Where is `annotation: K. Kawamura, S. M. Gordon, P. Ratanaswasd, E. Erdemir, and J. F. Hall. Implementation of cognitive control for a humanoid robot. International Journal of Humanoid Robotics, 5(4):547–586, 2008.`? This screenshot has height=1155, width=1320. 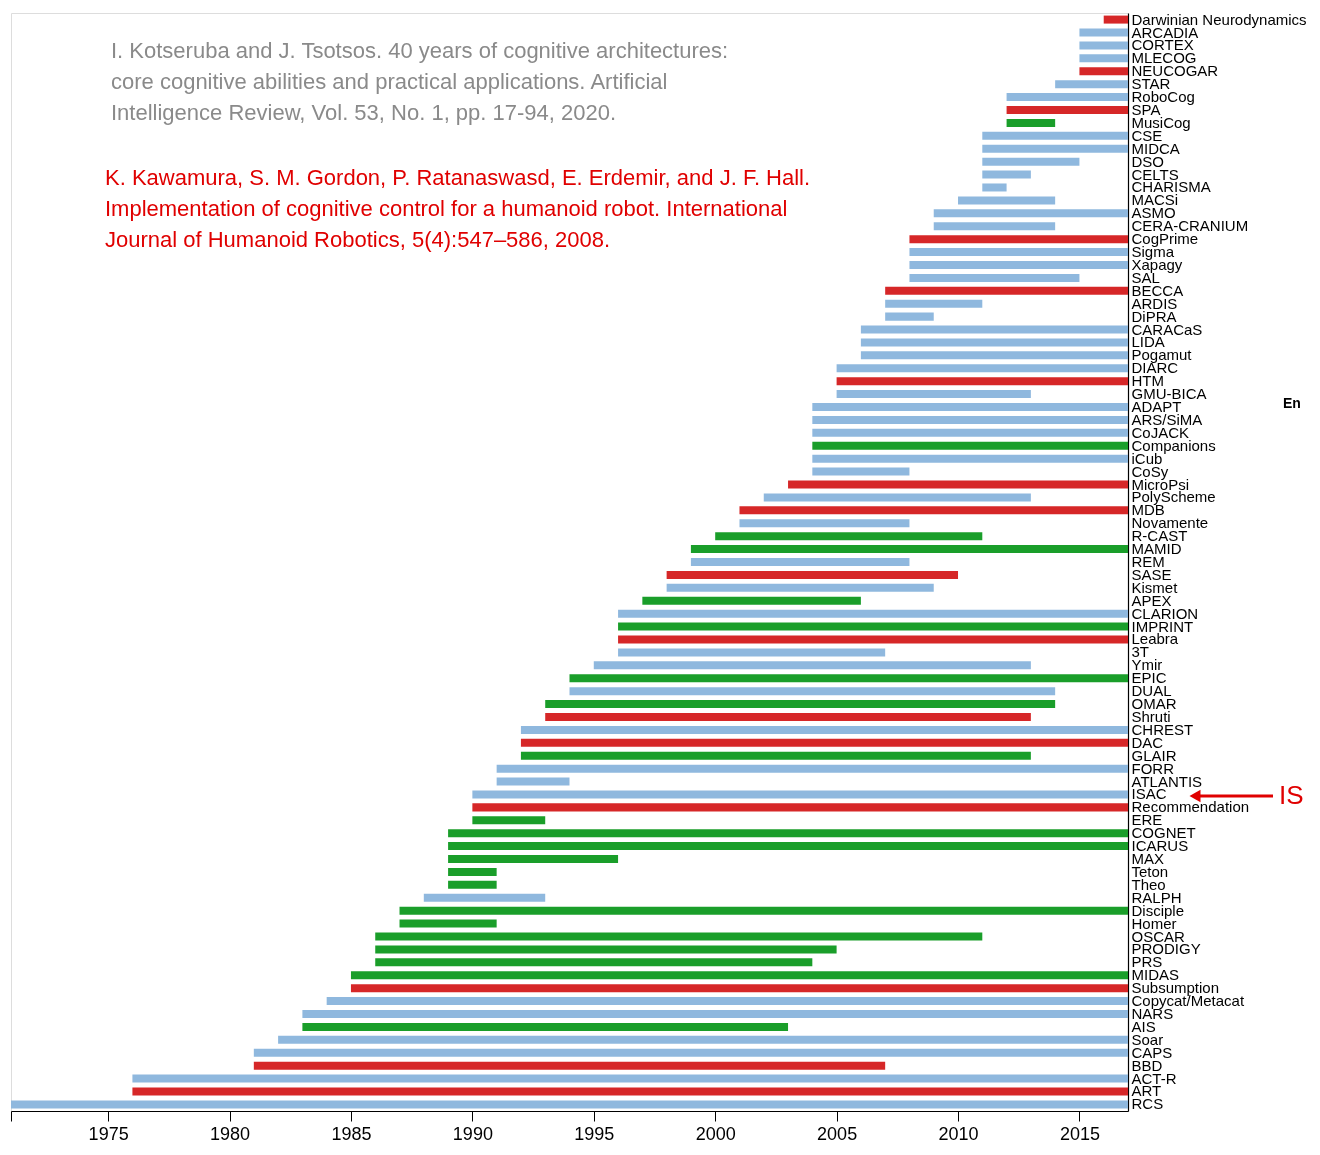 annotation: K. Kawamura, S. M. Gordon, P. Ratanaswasd, E. Erdemir, and J. F. Hall. Implementation of cognitive control for a humanoid robot. International Journal of Humanoid Robotics, 5(4):547–586, 2008. is located at coordinates (458, 208).